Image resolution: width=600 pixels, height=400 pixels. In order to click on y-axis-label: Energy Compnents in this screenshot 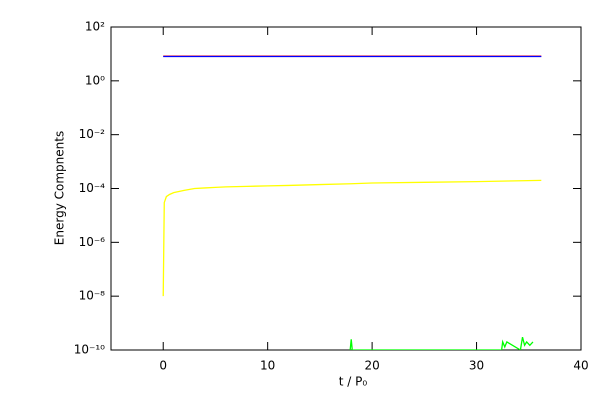, I will do `click(60, 188)`.